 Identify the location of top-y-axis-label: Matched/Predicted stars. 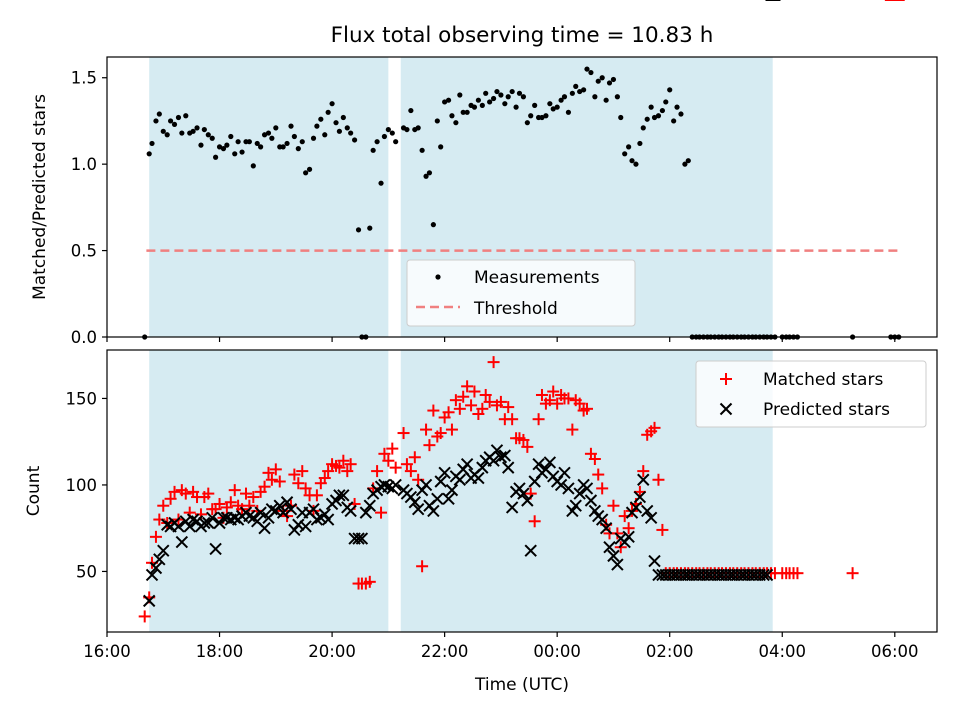
(40, 197).